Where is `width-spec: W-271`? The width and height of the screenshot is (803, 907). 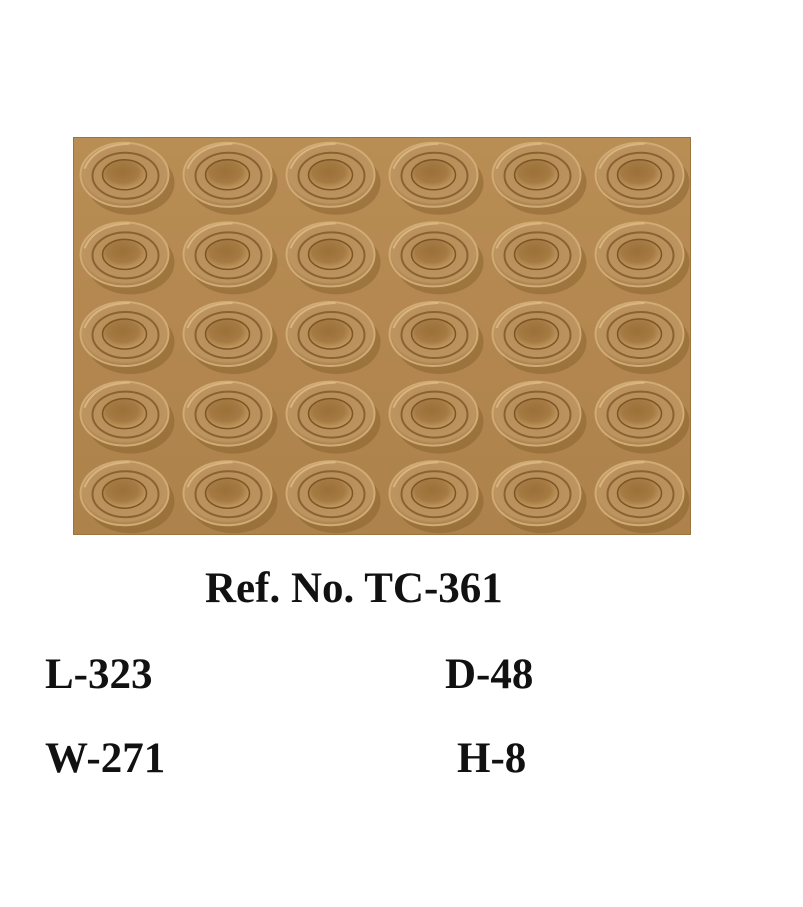
width-spec: W-271 is located at coordinates (105, 758).